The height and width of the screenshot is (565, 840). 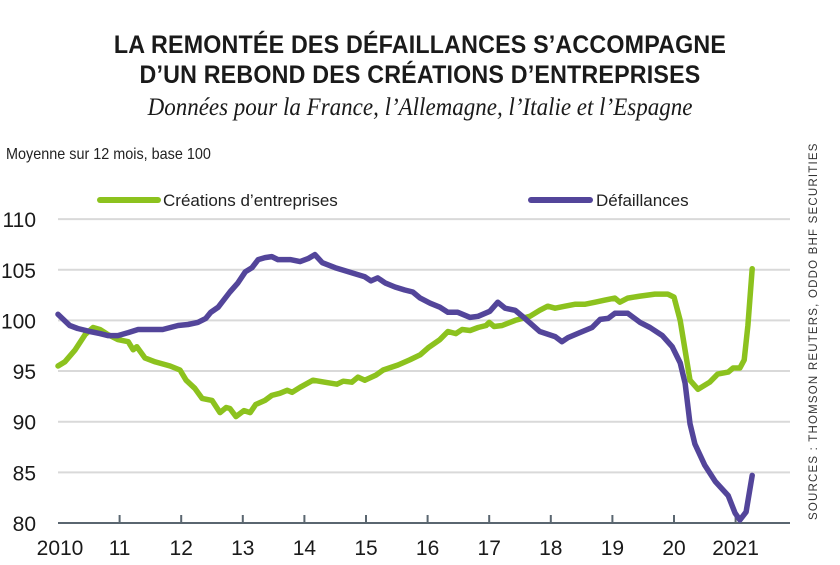 I want to click on x-tick-label: 20, so click(x=673, y=548).